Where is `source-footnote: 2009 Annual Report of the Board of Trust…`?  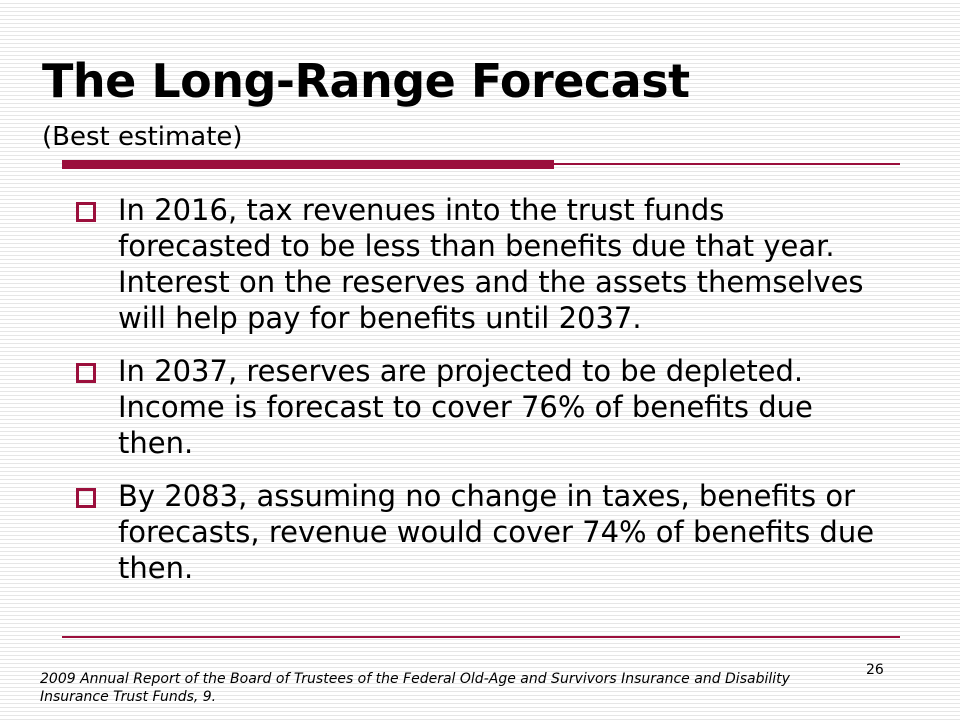 source-footnote: 2009 Annual Report of the Board of Trust… is located at coordinates (415, 688).